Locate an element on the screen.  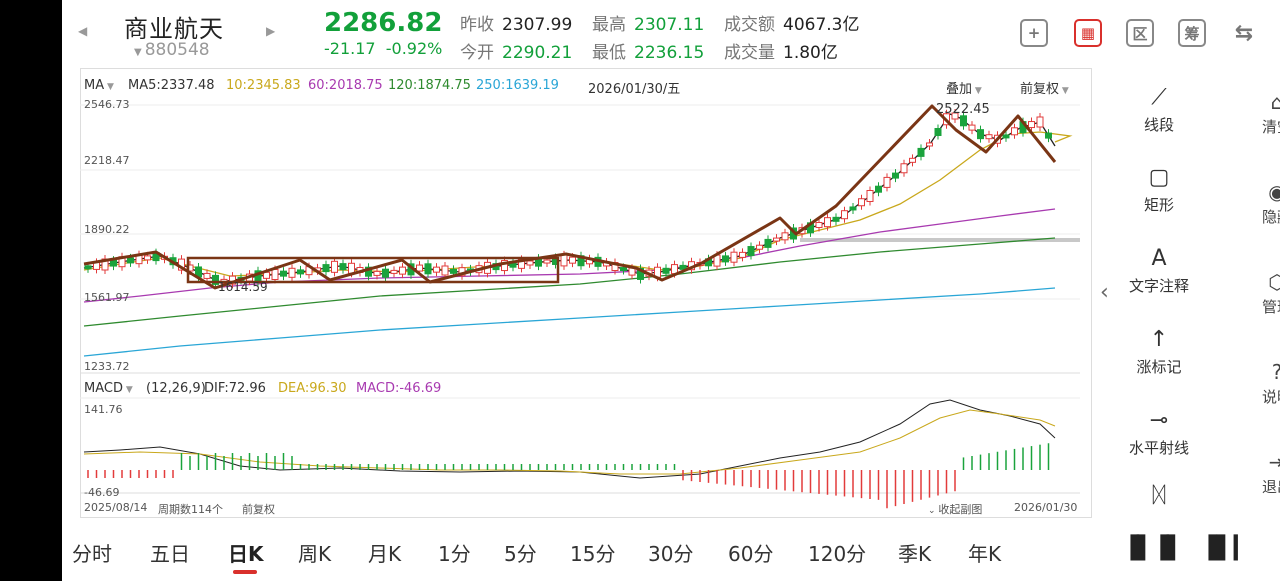
macd-selector: MACD ▼ is located at coordinates (108, 388).